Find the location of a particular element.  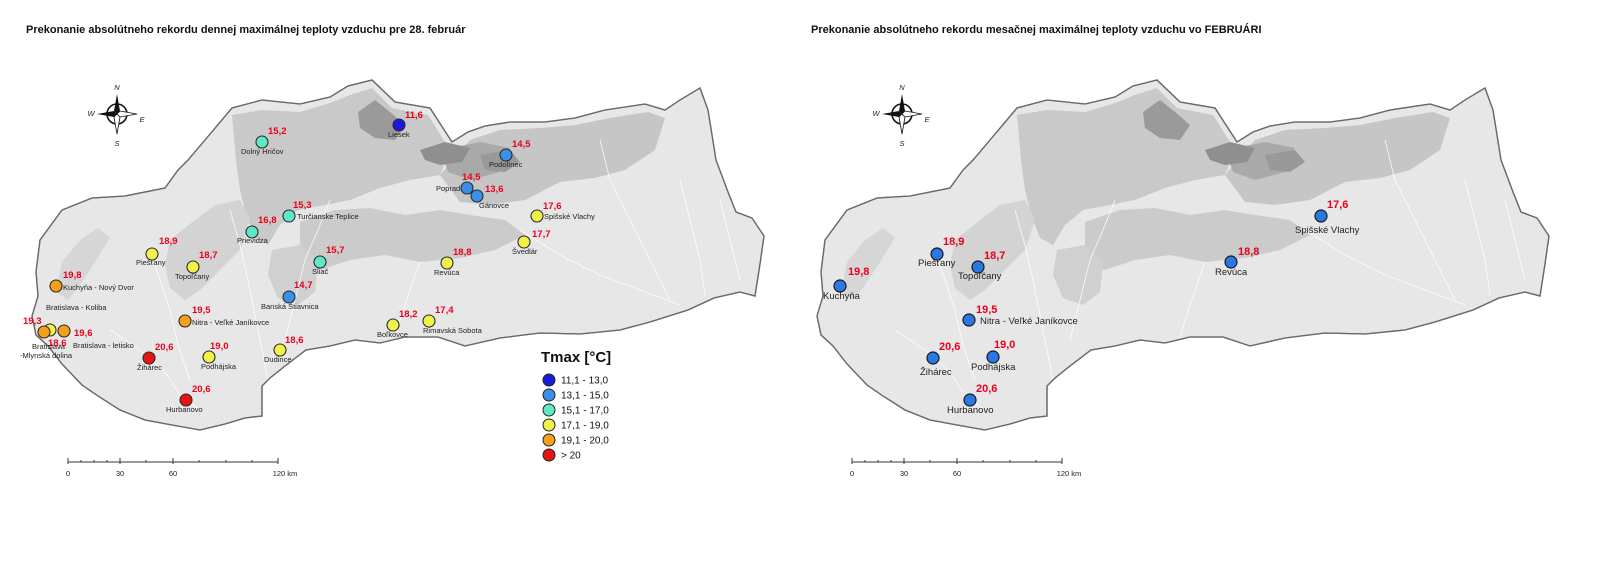

station-value: 15,3 is located at coordinates (302, 205).